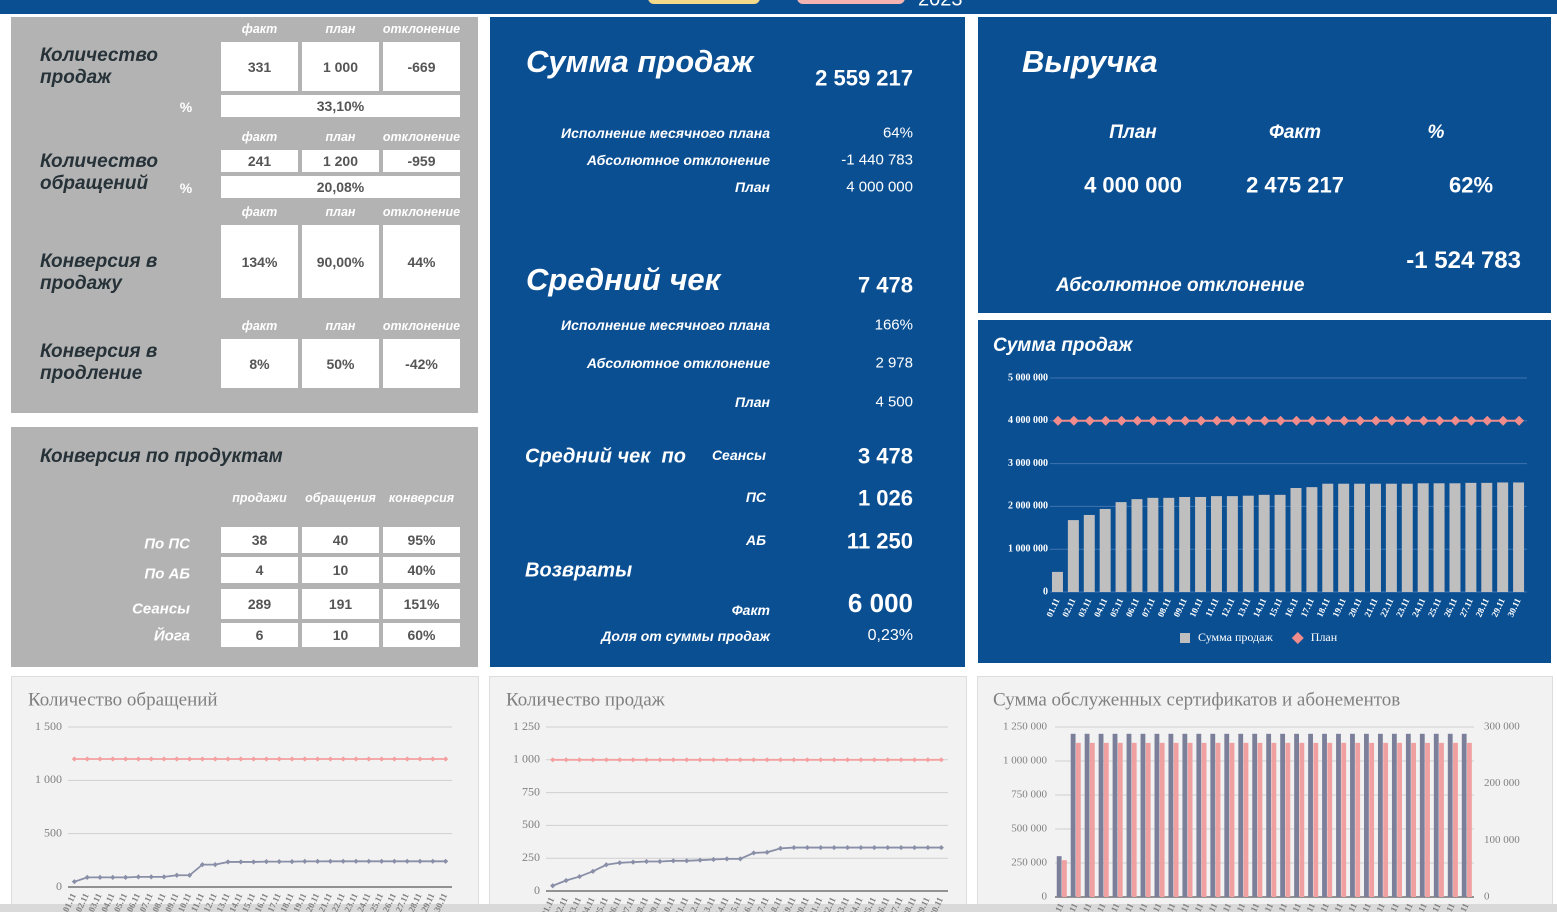 The width and height of the screenshot is (1557, 912). Describe the element at coordinates (864, 78) in the screenshot. I see `section-value: 2 559 217` at that location.